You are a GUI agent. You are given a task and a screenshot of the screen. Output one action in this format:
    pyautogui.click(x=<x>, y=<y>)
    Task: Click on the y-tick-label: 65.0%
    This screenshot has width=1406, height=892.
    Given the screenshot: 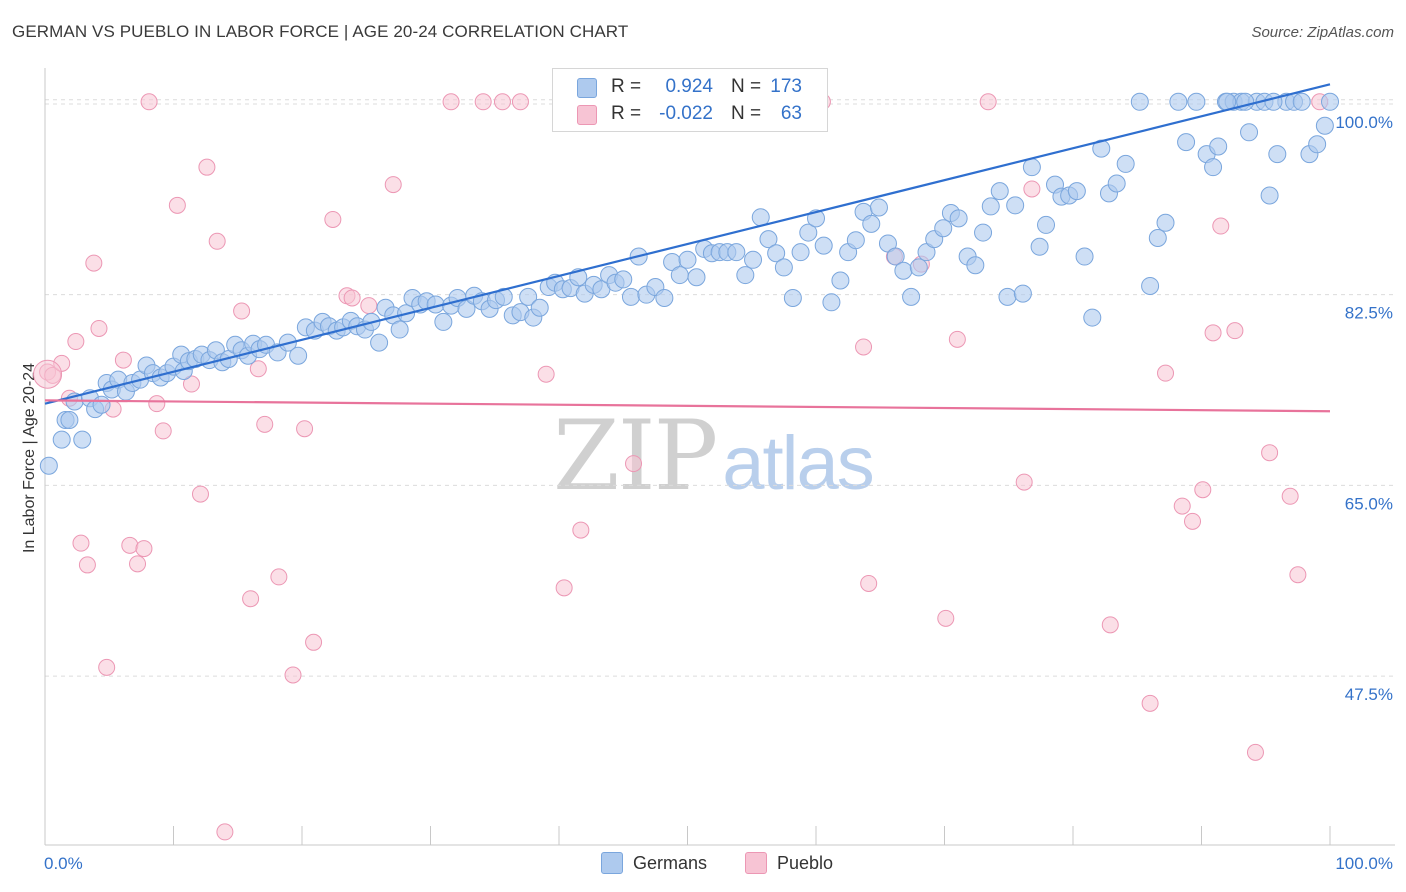 What is the action you would take?
    pyautogui.click(x=1369, y=503)
    